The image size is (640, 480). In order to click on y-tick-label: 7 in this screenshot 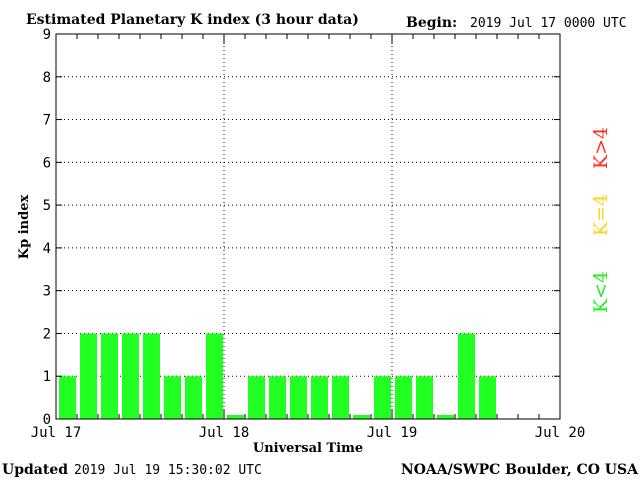, I will do `click(47, 121)`.